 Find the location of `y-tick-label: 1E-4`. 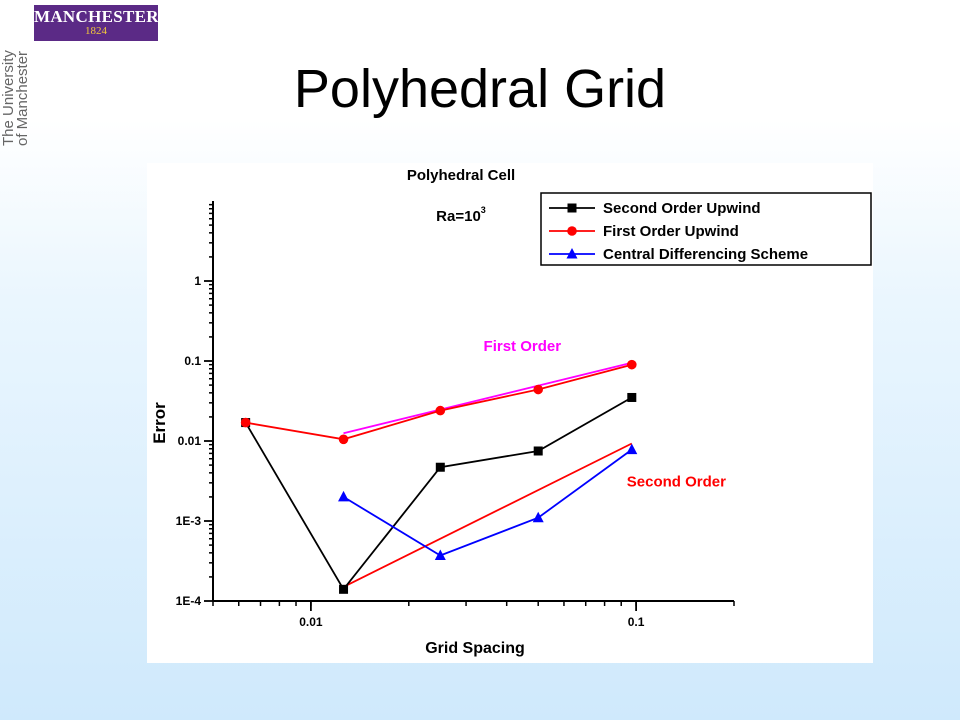

y-tick-label: 1E-4 is located at coordinates (189, 601).